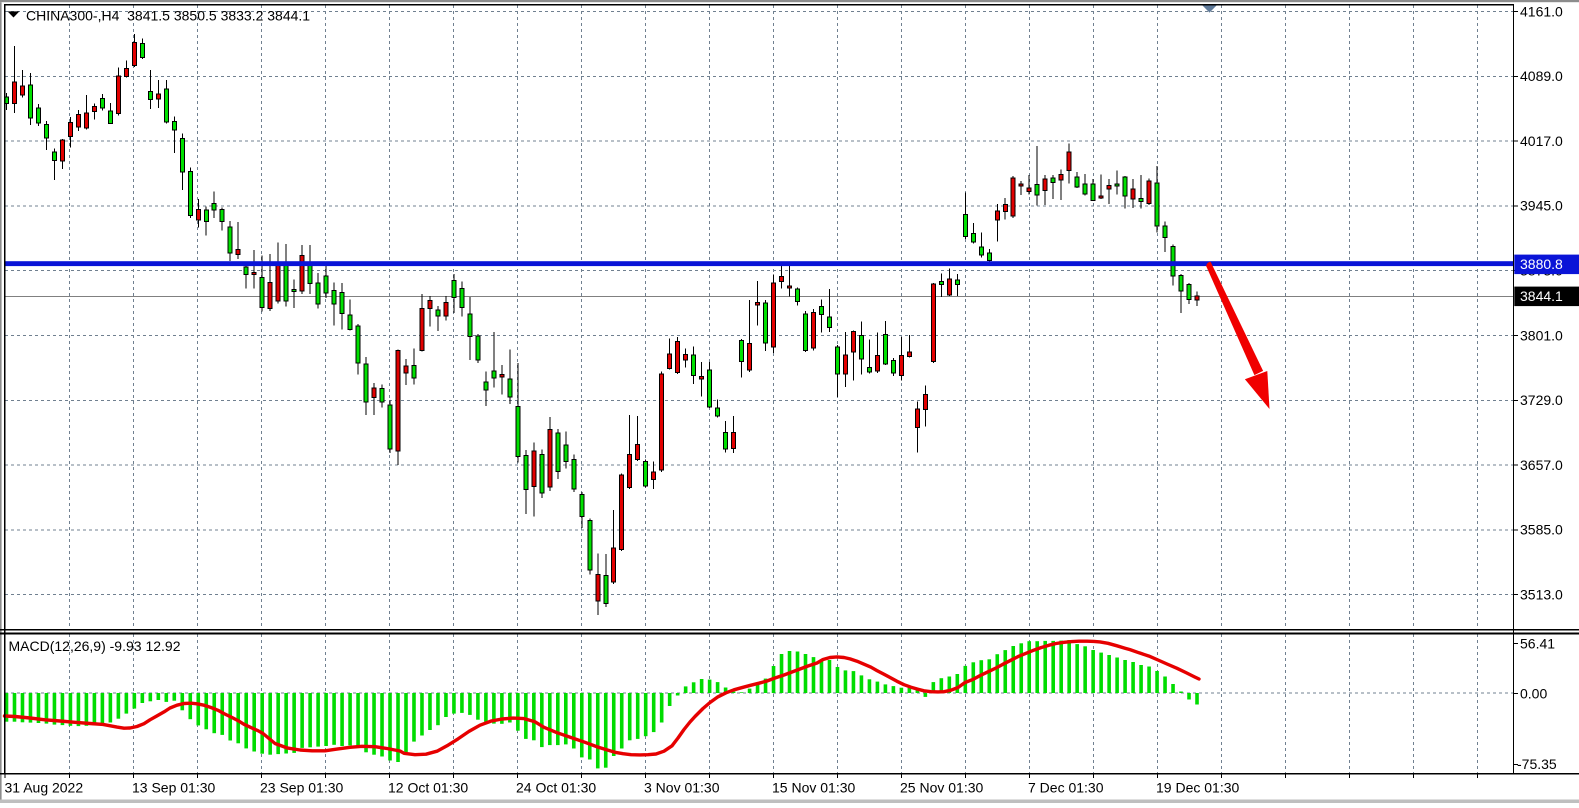 This screenshot has height=808, width=1579. Describe the element at coordinates (1541, 595) in the screenshot. I see `svg-text: 3513.0` at that location.